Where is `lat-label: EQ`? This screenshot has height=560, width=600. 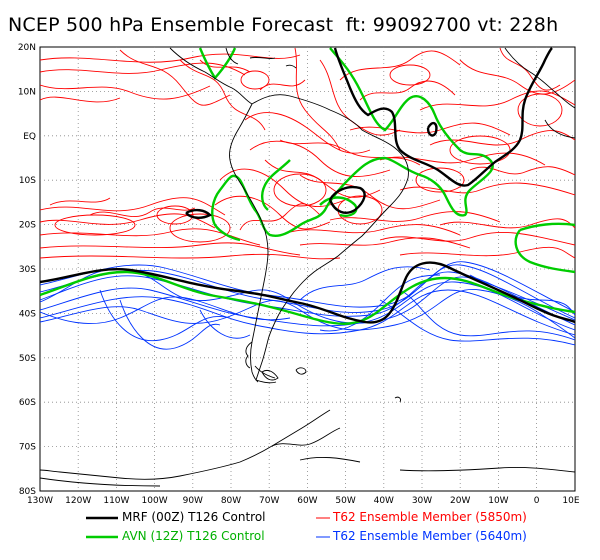
lat-label: EQ is located at coordinates (29, 137).